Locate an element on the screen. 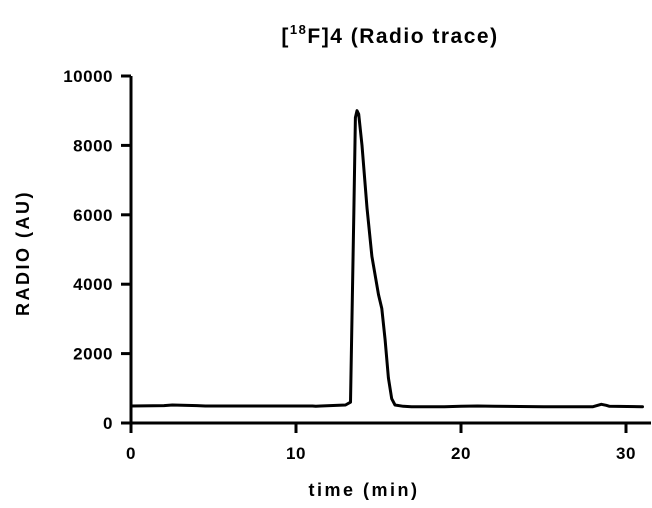 The height and width of the screenshot is (508, 652). x-tick-label: 20 is located at coordinates (461, 453).